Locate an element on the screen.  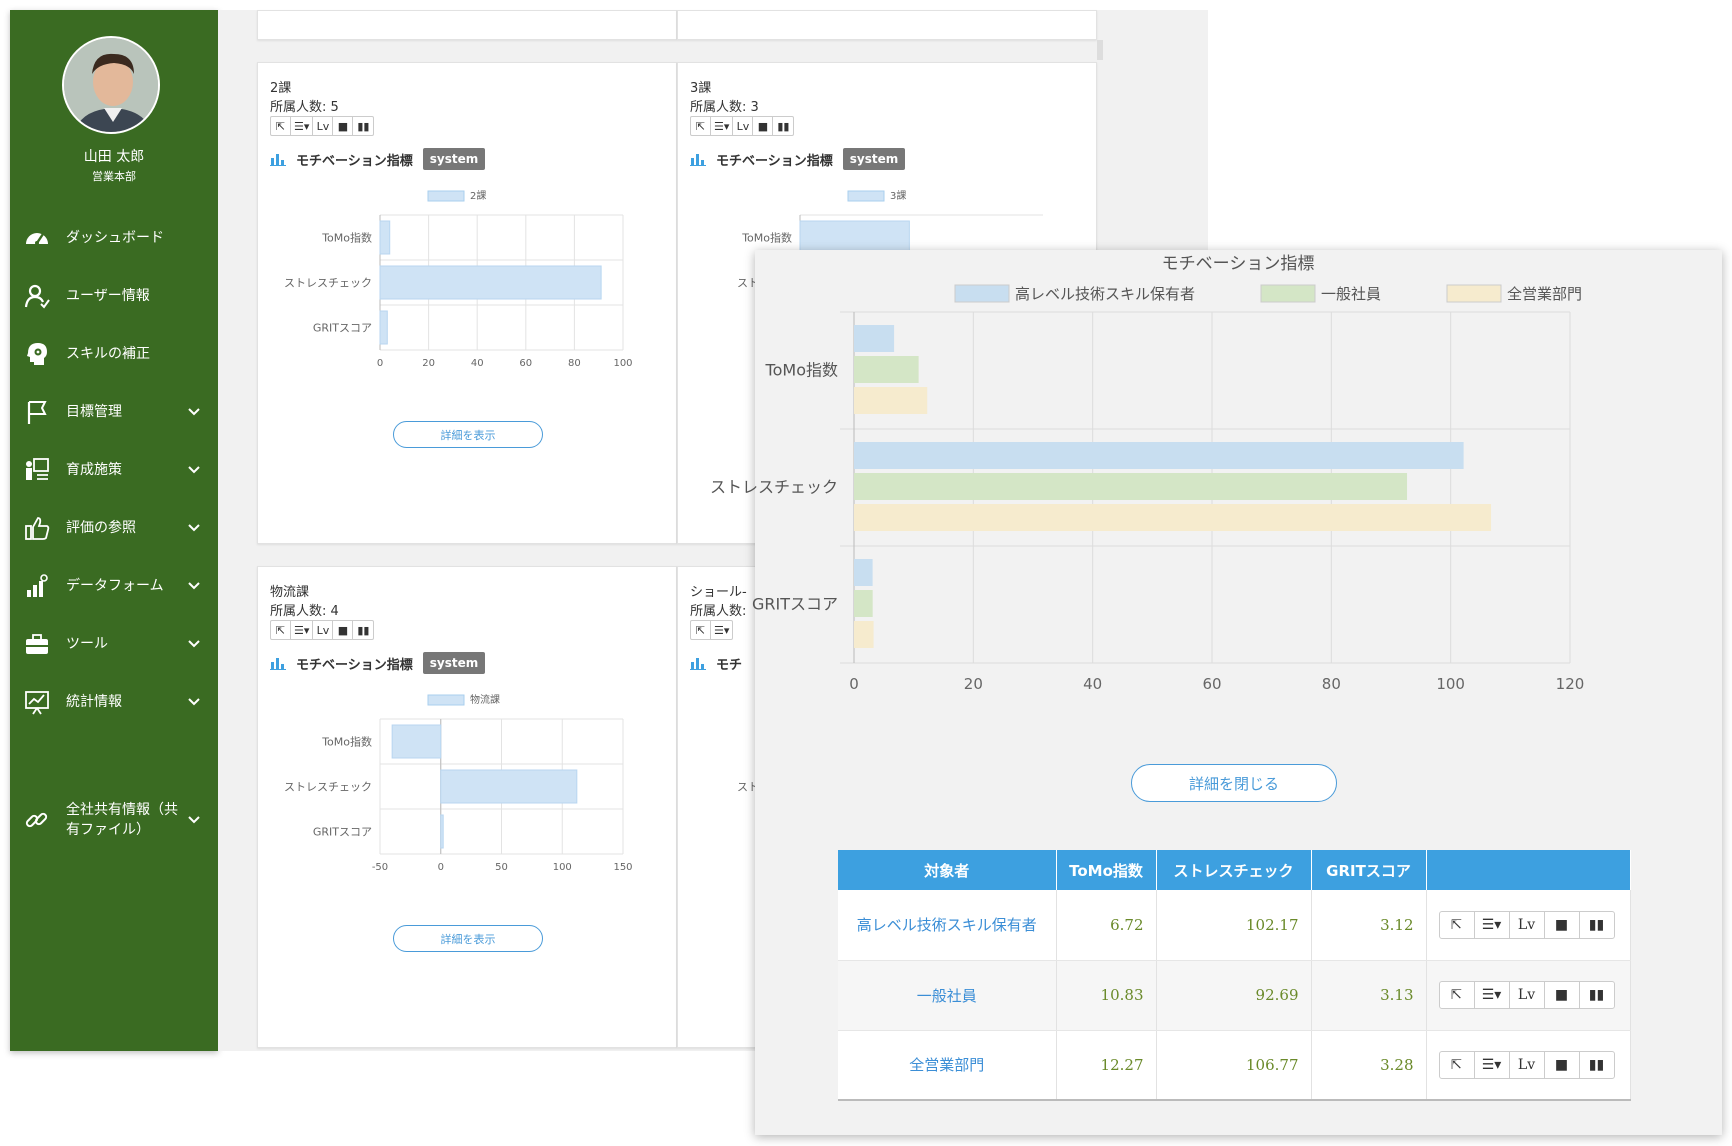
row-name-link: 全営業部門 is located at coordinates (947, 1065).